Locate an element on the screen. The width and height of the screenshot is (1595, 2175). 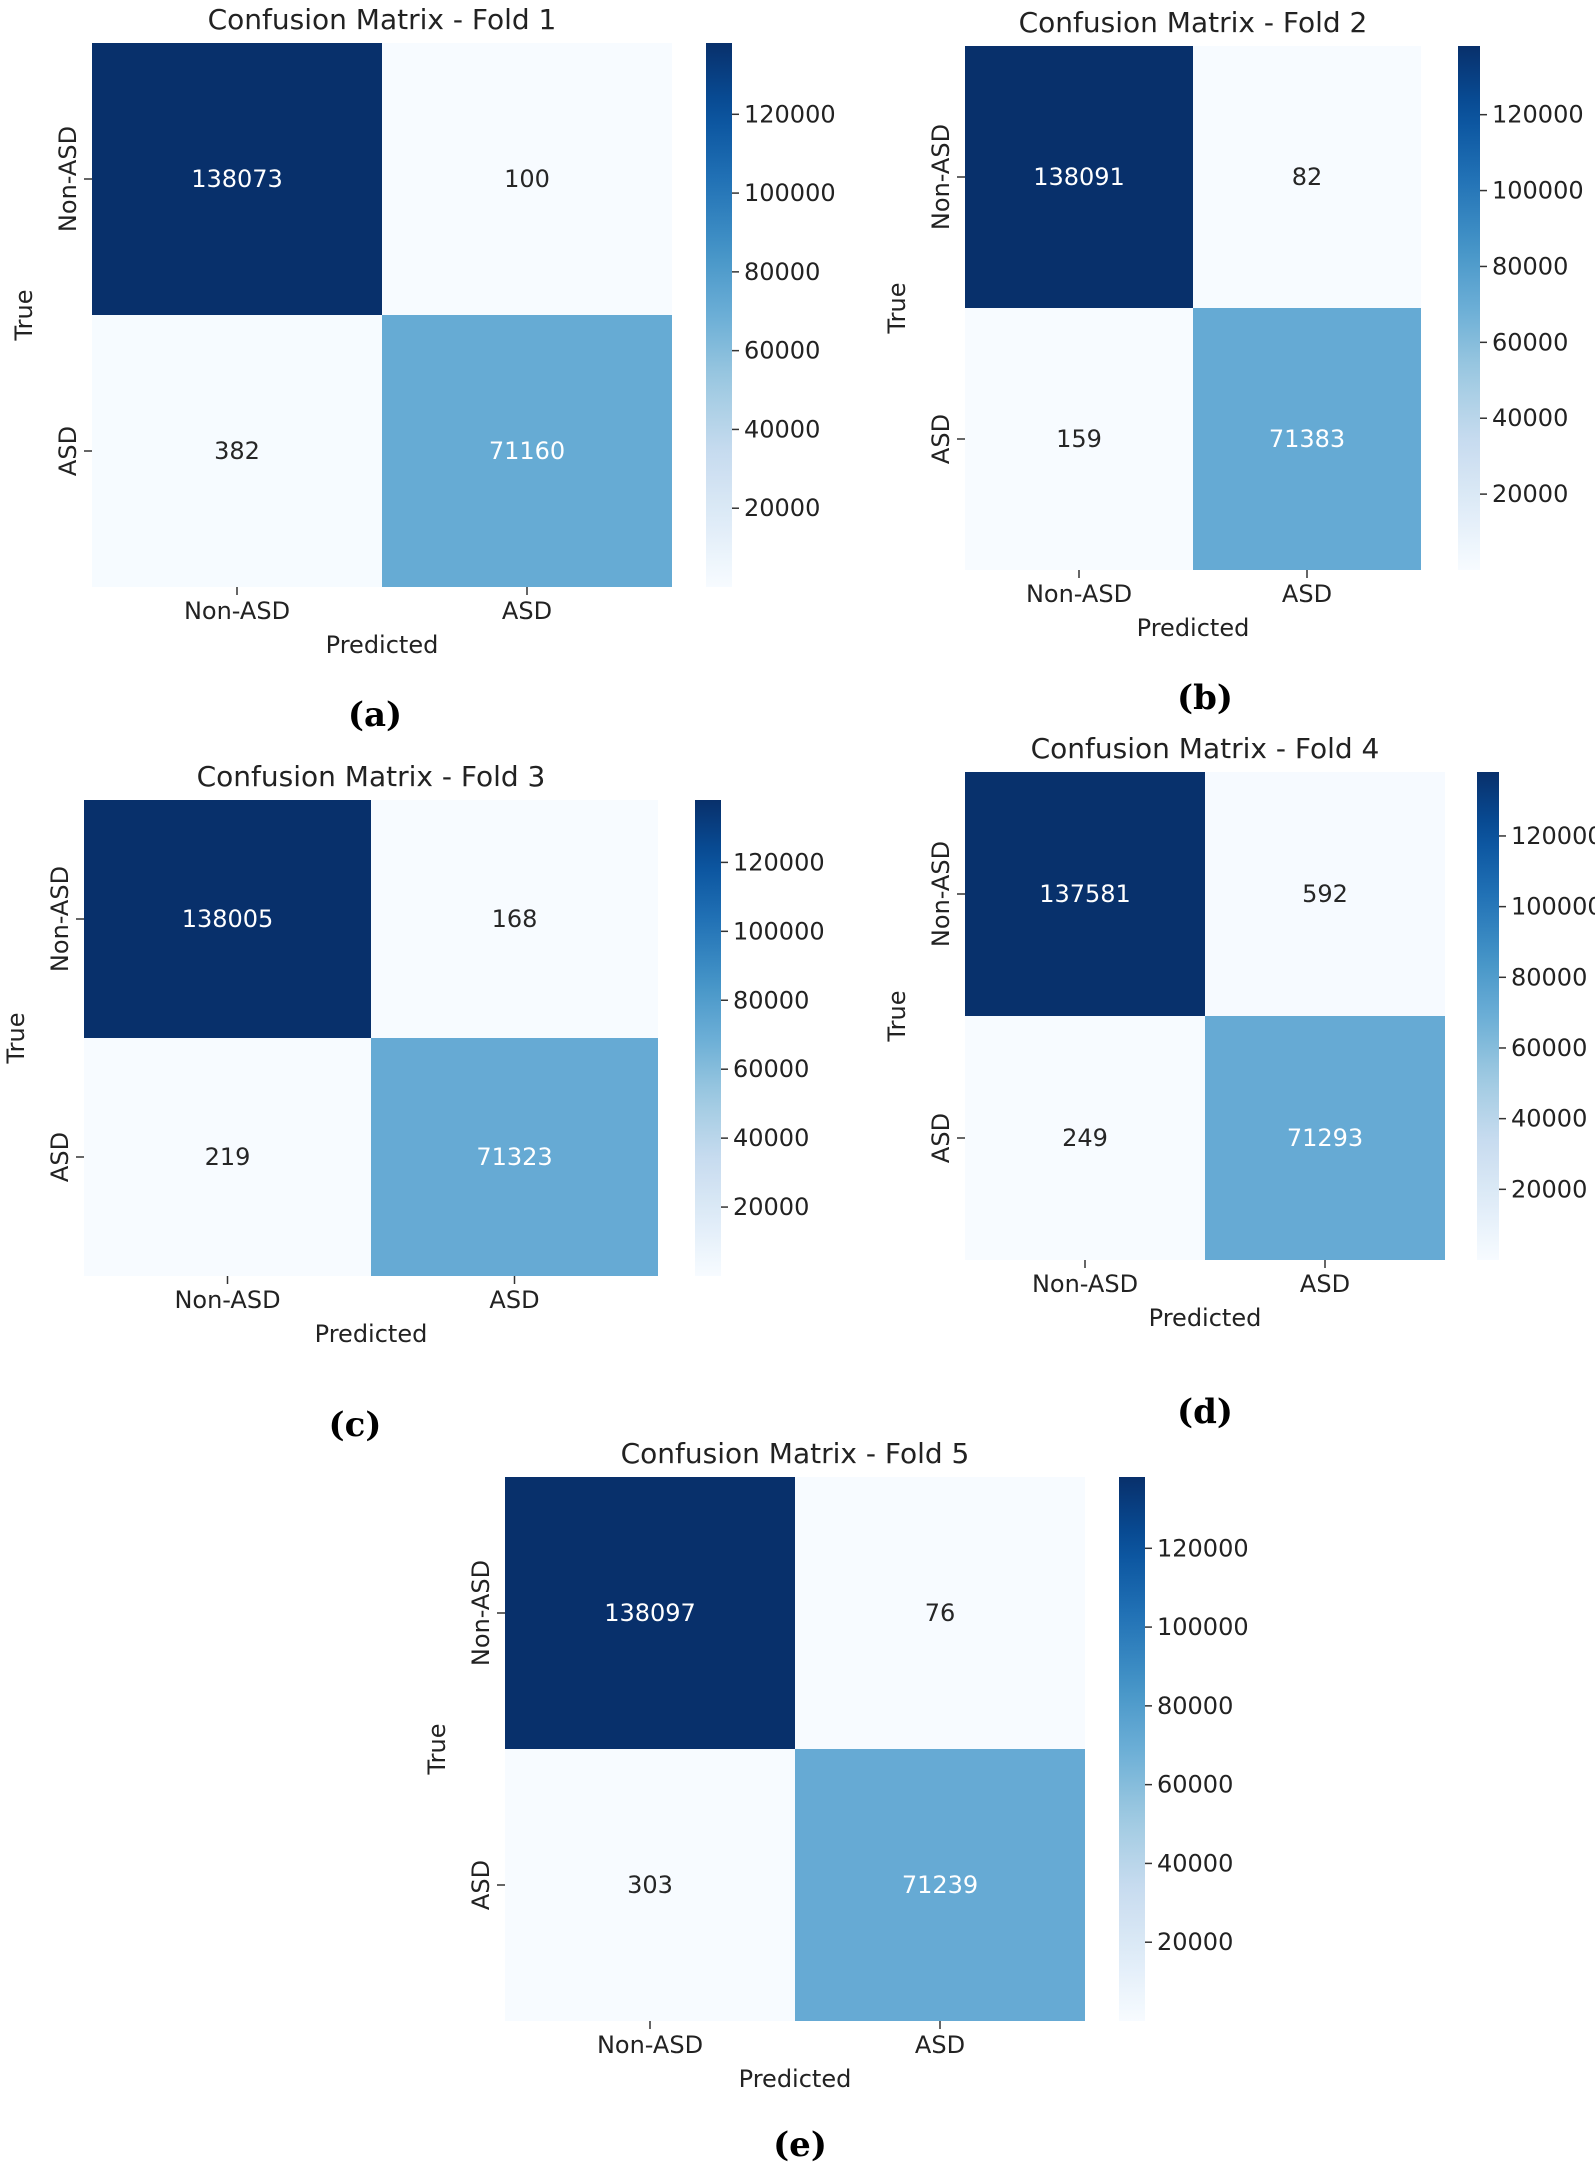
cell-value-label: 159 is located at coordinates (1079, 439).